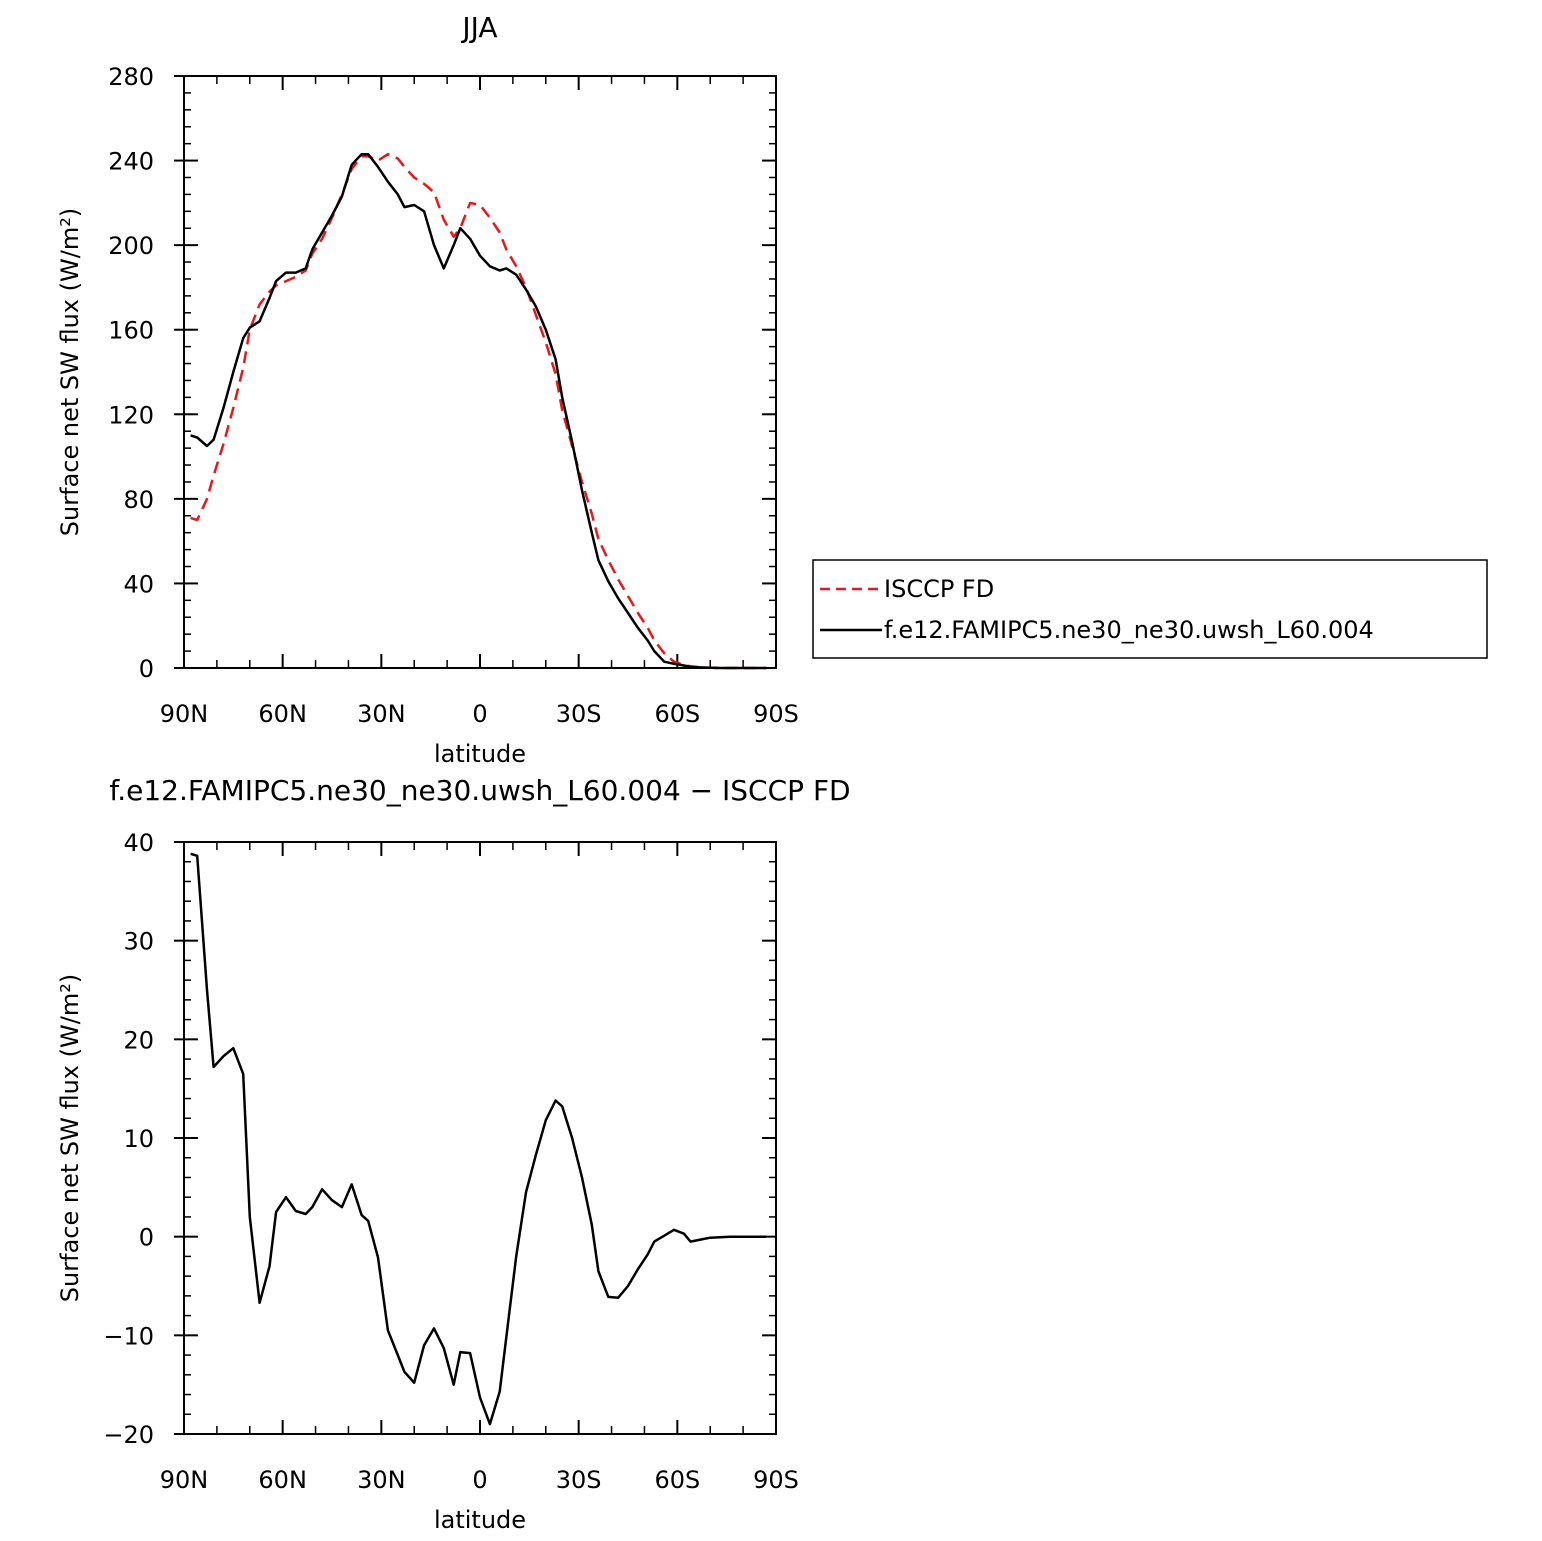 This screenshot has height=1541, width=1542. I want to click on y-tick-label: 20, so click(138, 1040).